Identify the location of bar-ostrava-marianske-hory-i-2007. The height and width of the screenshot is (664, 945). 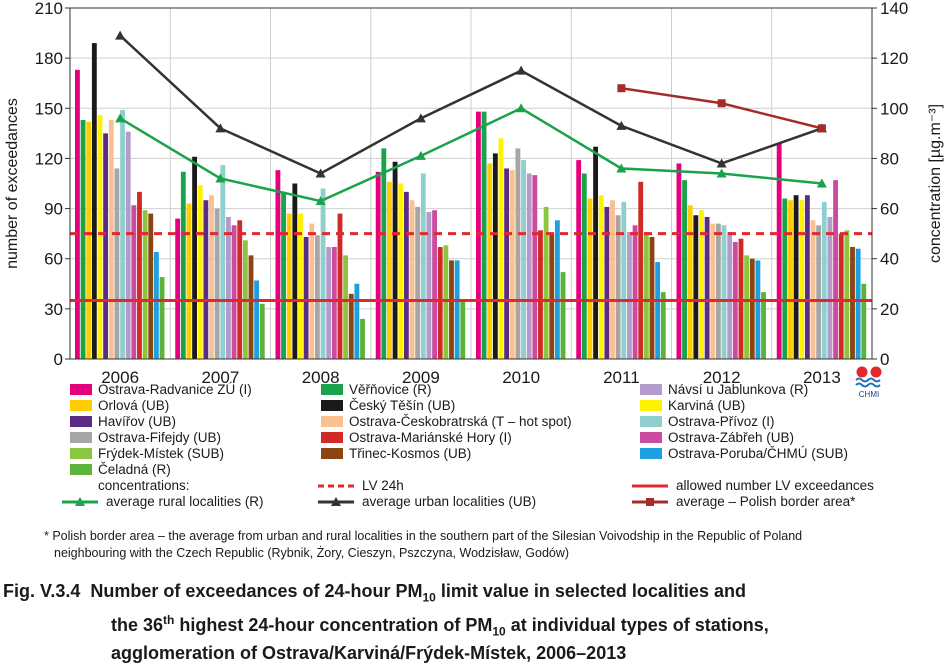
(240, 289).